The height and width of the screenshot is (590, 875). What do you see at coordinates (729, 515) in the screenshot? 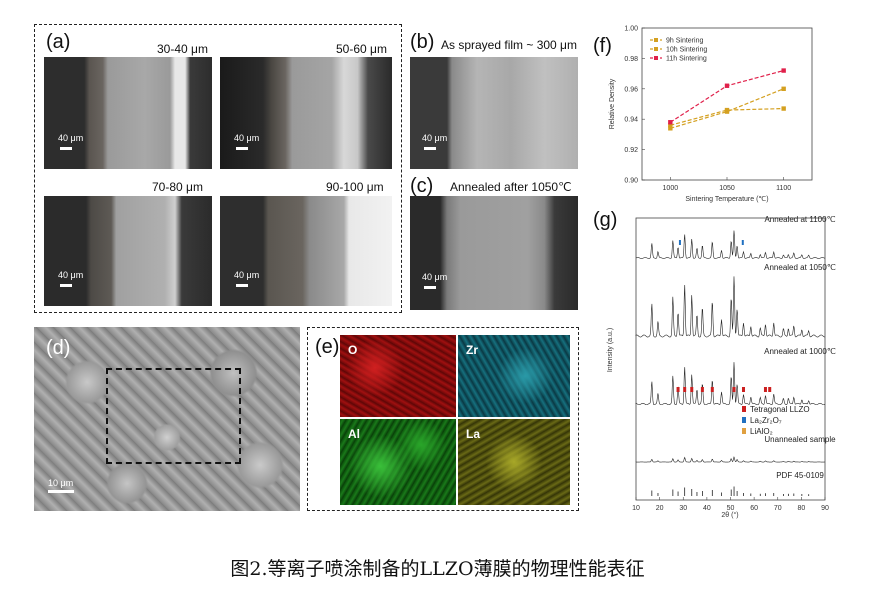
I see `x-axis-label: 2θ (°)` at bounding box center [729, 515].